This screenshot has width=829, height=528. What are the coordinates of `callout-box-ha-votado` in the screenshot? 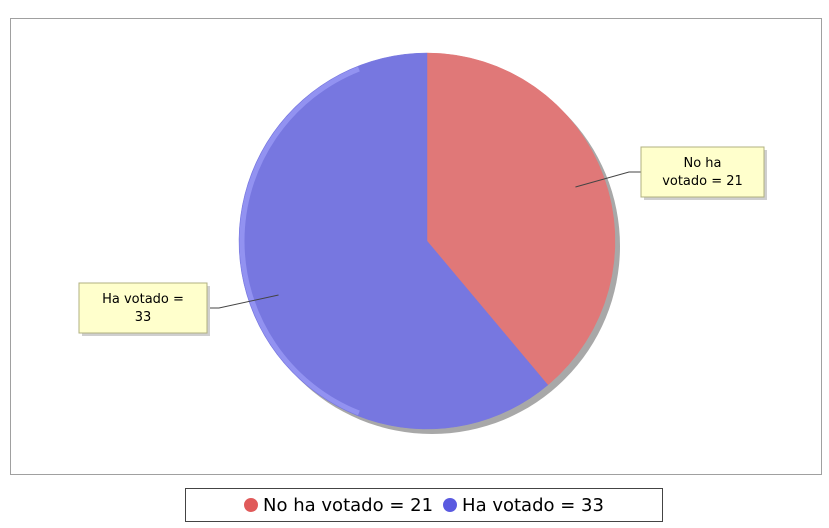 It's located at (143, 308).